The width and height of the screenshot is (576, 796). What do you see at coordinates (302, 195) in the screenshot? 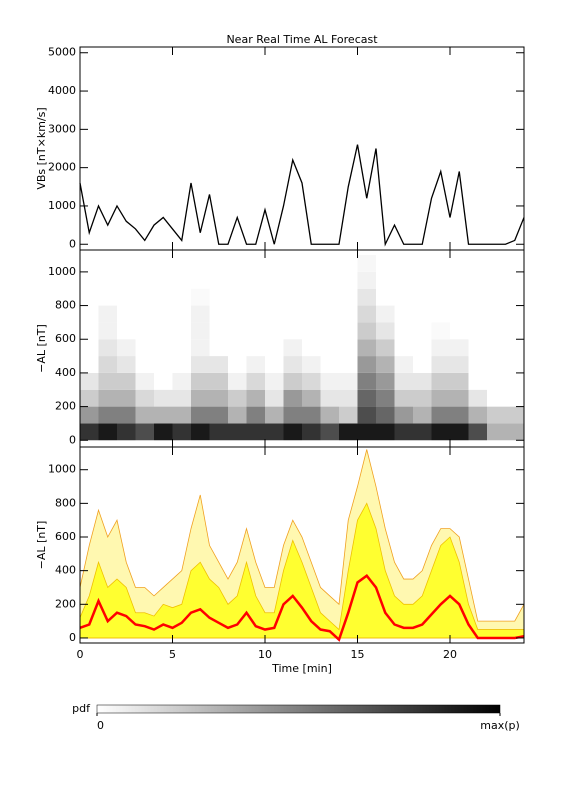
I see `data-line` at bounding box center [302, 195].